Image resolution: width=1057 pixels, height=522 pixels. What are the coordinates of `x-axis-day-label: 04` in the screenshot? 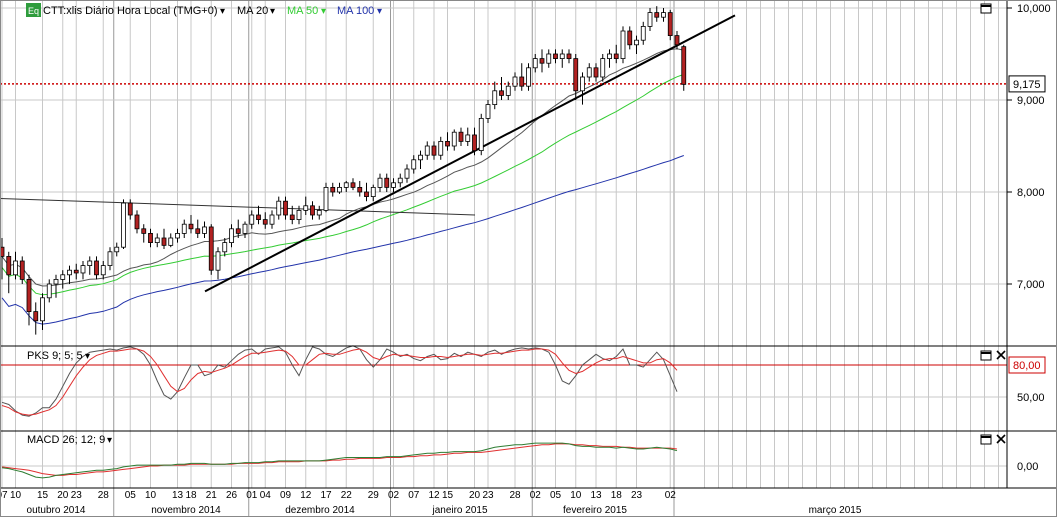 It's located at (266, 495).